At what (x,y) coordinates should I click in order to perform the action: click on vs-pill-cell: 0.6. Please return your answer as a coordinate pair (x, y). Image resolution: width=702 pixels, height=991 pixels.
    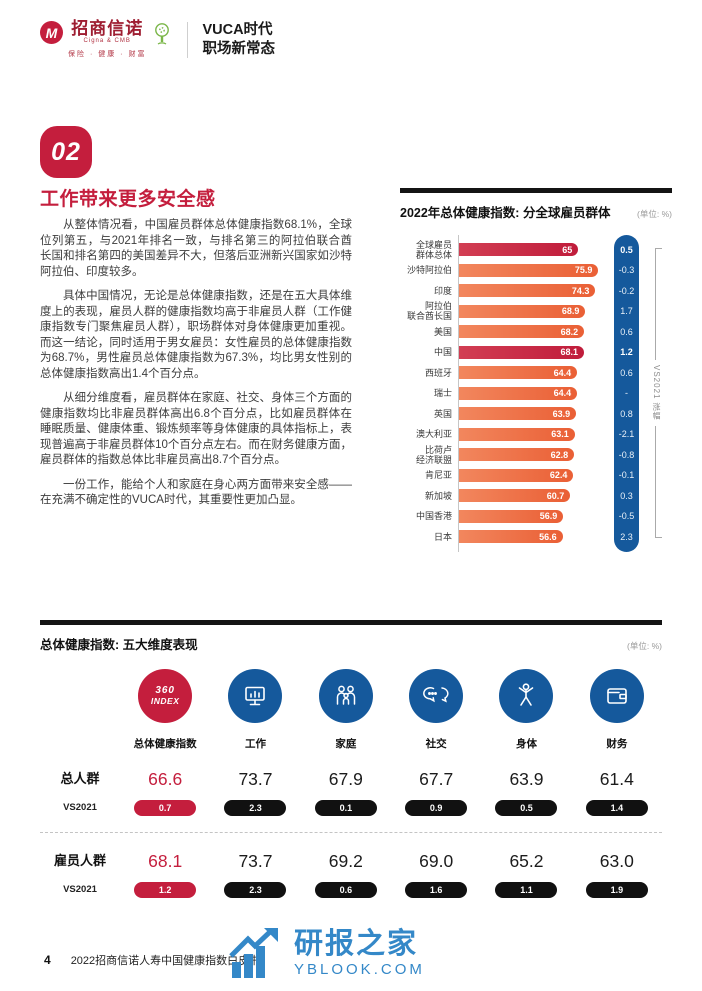
    Looking at the image, I should click on (346, 890).